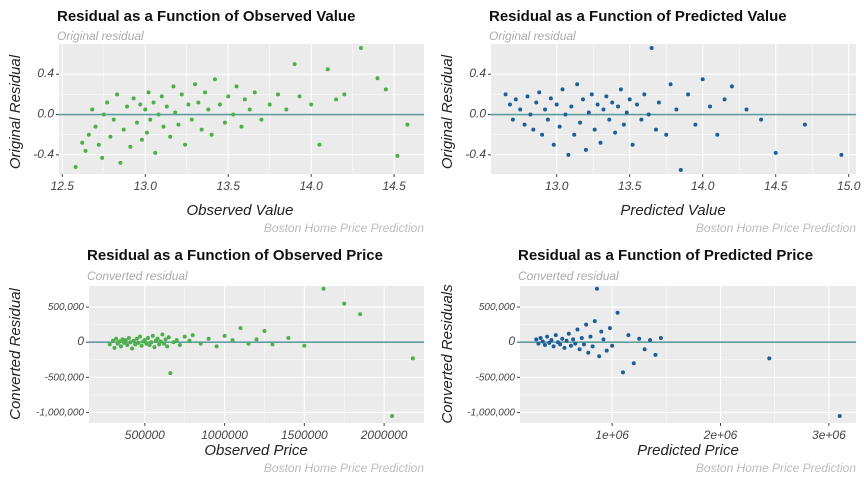 The image size is (864, 485). I want to click on chart-subtitle: Converted residual, so click(568, 276).